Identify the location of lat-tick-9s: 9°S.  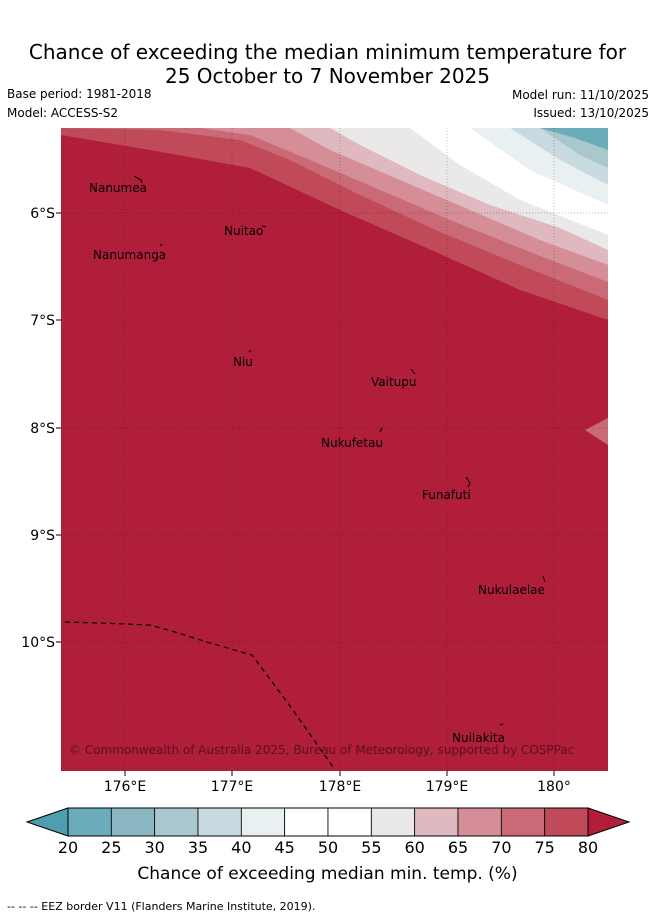
(42, 536).